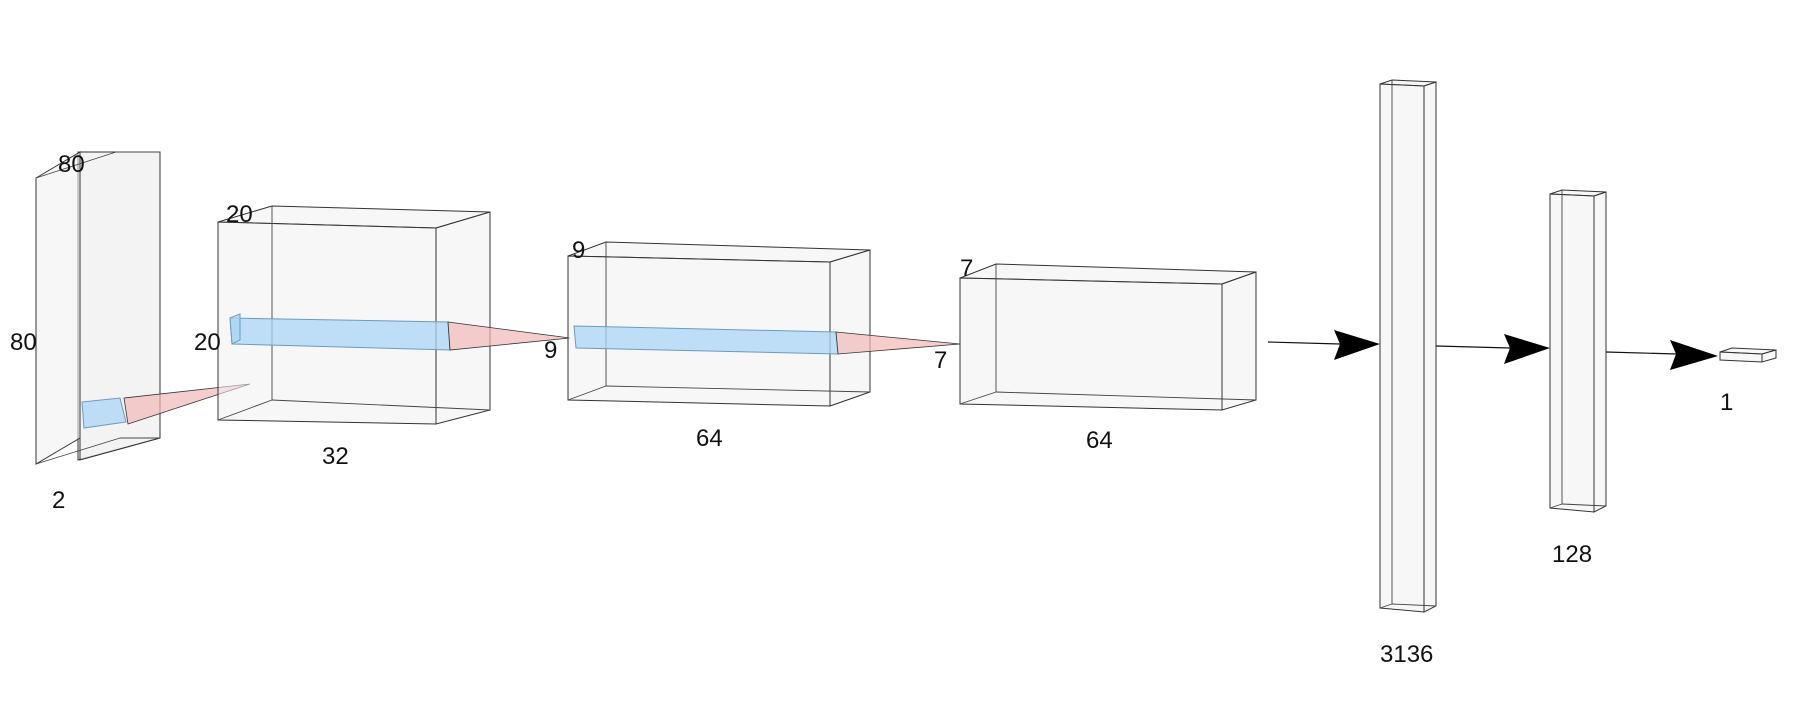 Image resolution: width=1800 pixels, height=726 pixels. Describe the element at coordinates (1769, 356) in the screenshot. I see `output-right-face` at that location.